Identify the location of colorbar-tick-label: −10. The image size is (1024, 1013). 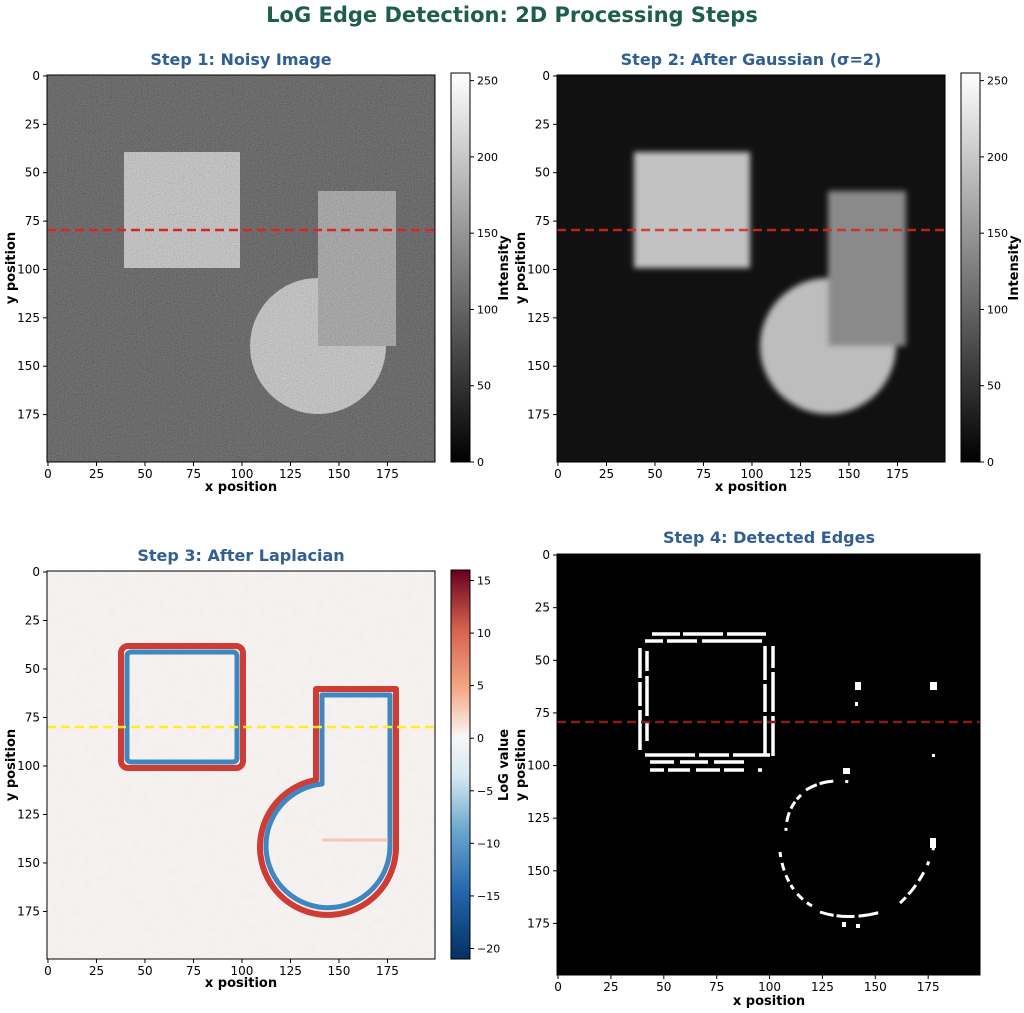
(488, 843).